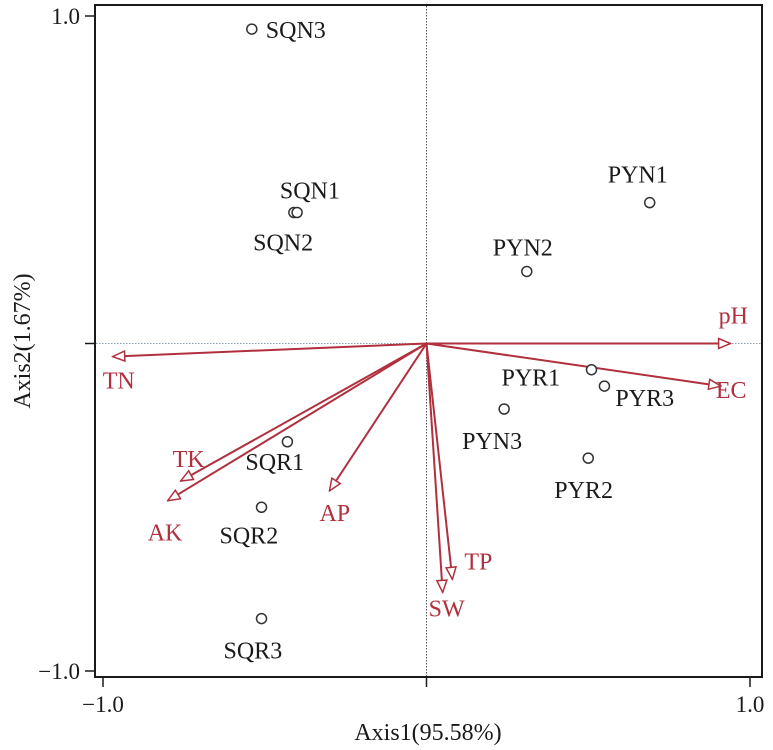  Describe the element at coordinates (523, 248) in the screenshot. I see `sample-label: PYN2` at that location.